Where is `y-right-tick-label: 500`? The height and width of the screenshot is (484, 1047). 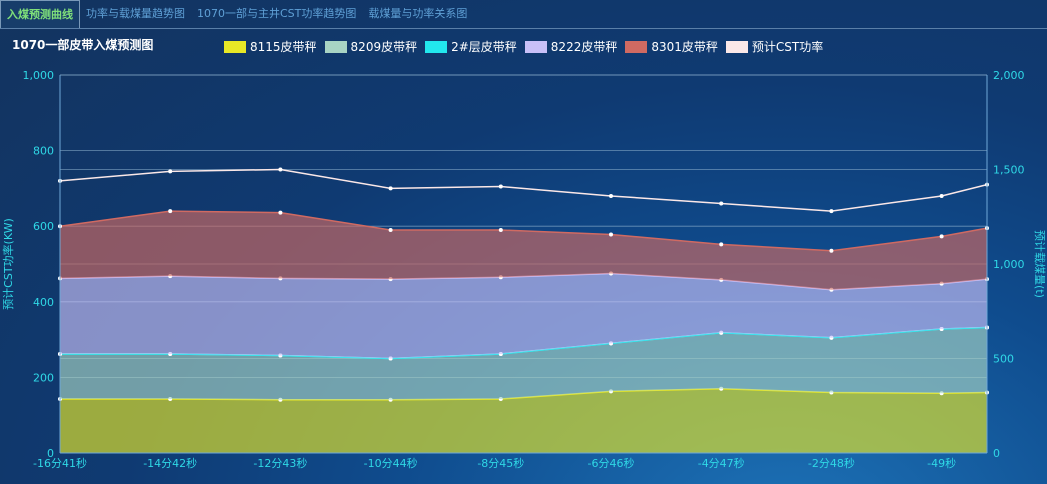
y-right-tick-label: 500 is located at coordinates (1003, 359).